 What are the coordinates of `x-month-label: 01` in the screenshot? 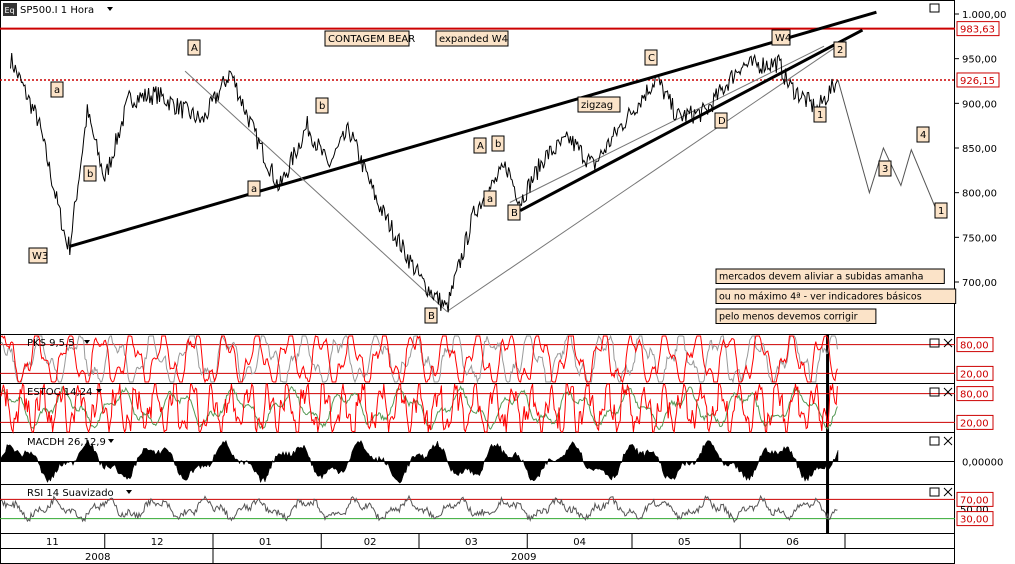 It's located at (265, 542).